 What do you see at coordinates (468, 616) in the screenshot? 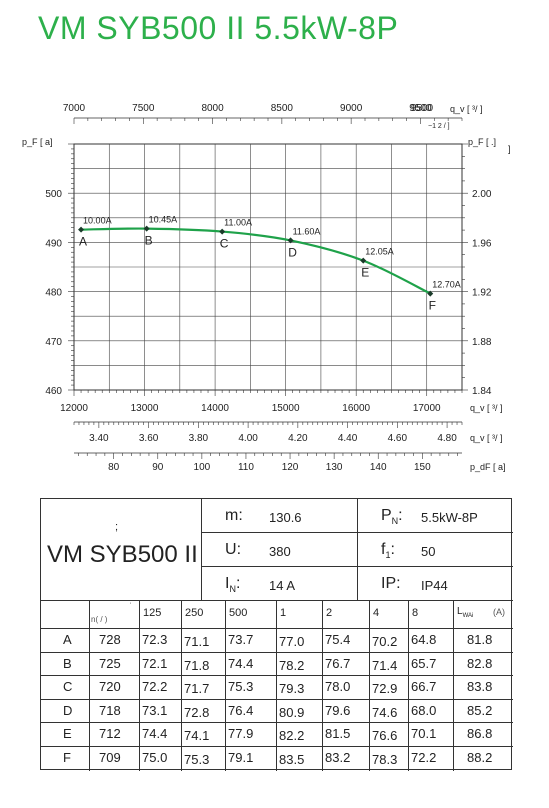
I see `lwa-subscript: WAi` at bounding box center [468, 616].